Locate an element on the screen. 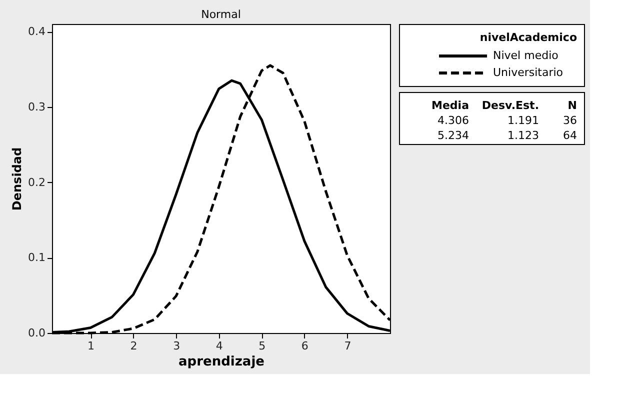  y-tick-label: 0.4 is located at coordinates (37, 31).